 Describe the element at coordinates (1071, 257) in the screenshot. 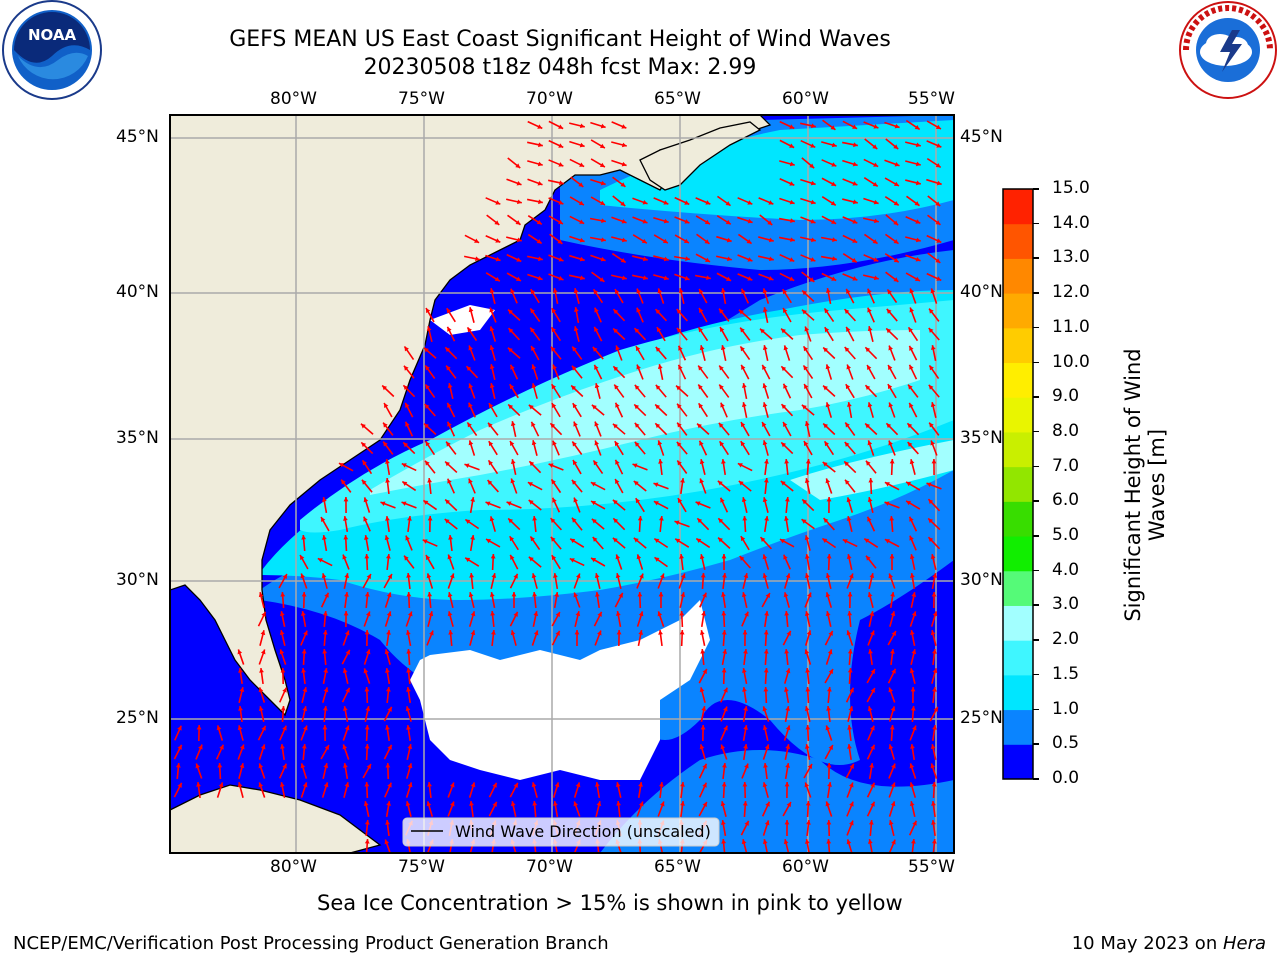

I see `colorbar-tick-label: 13.0` at that location.